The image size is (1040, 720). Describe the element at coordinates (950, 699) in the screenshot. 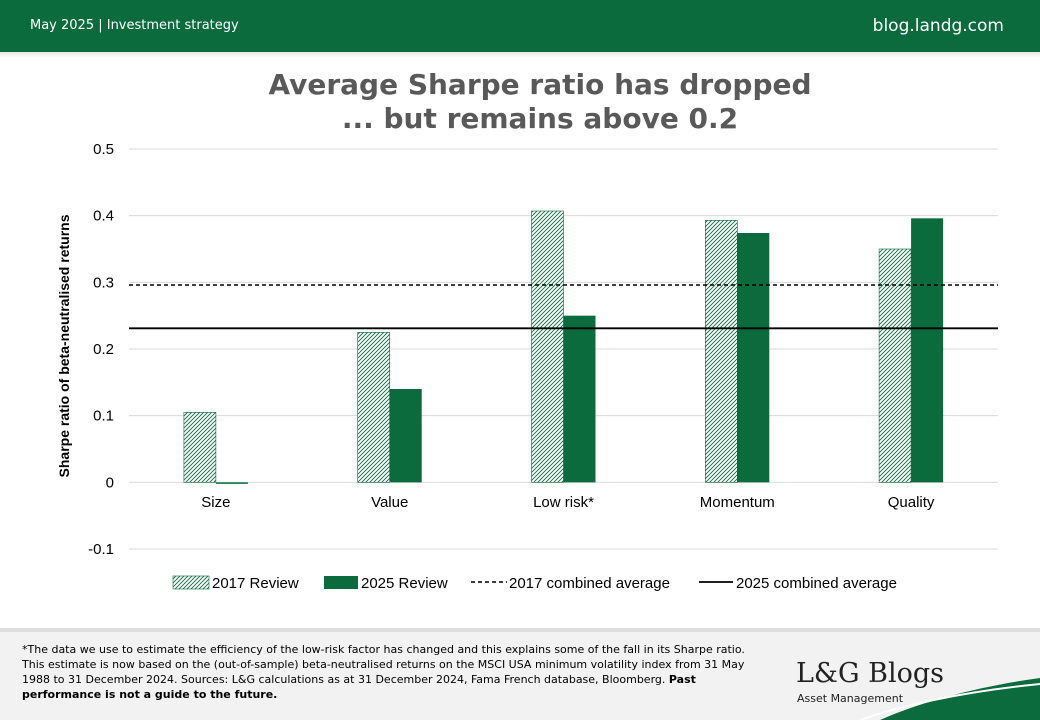

I see `brand-swoosh-icon` at that location.